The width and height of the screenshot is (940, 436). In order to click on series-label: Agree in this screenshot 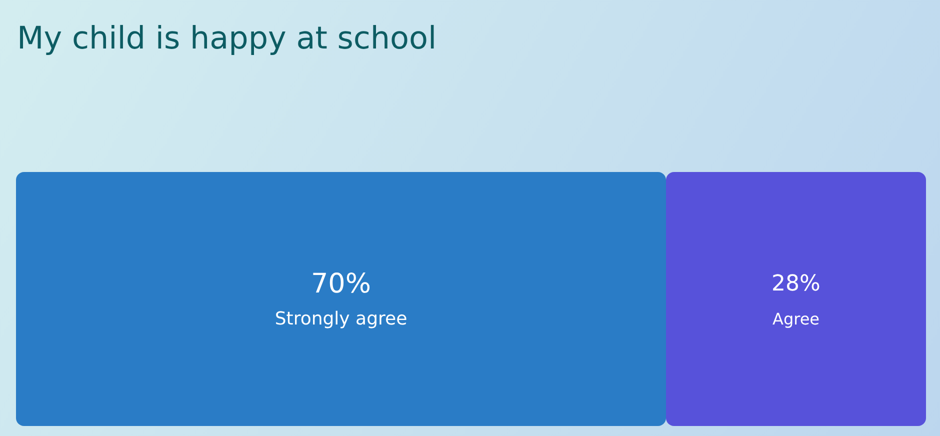, I will do `click(796, 319)`.